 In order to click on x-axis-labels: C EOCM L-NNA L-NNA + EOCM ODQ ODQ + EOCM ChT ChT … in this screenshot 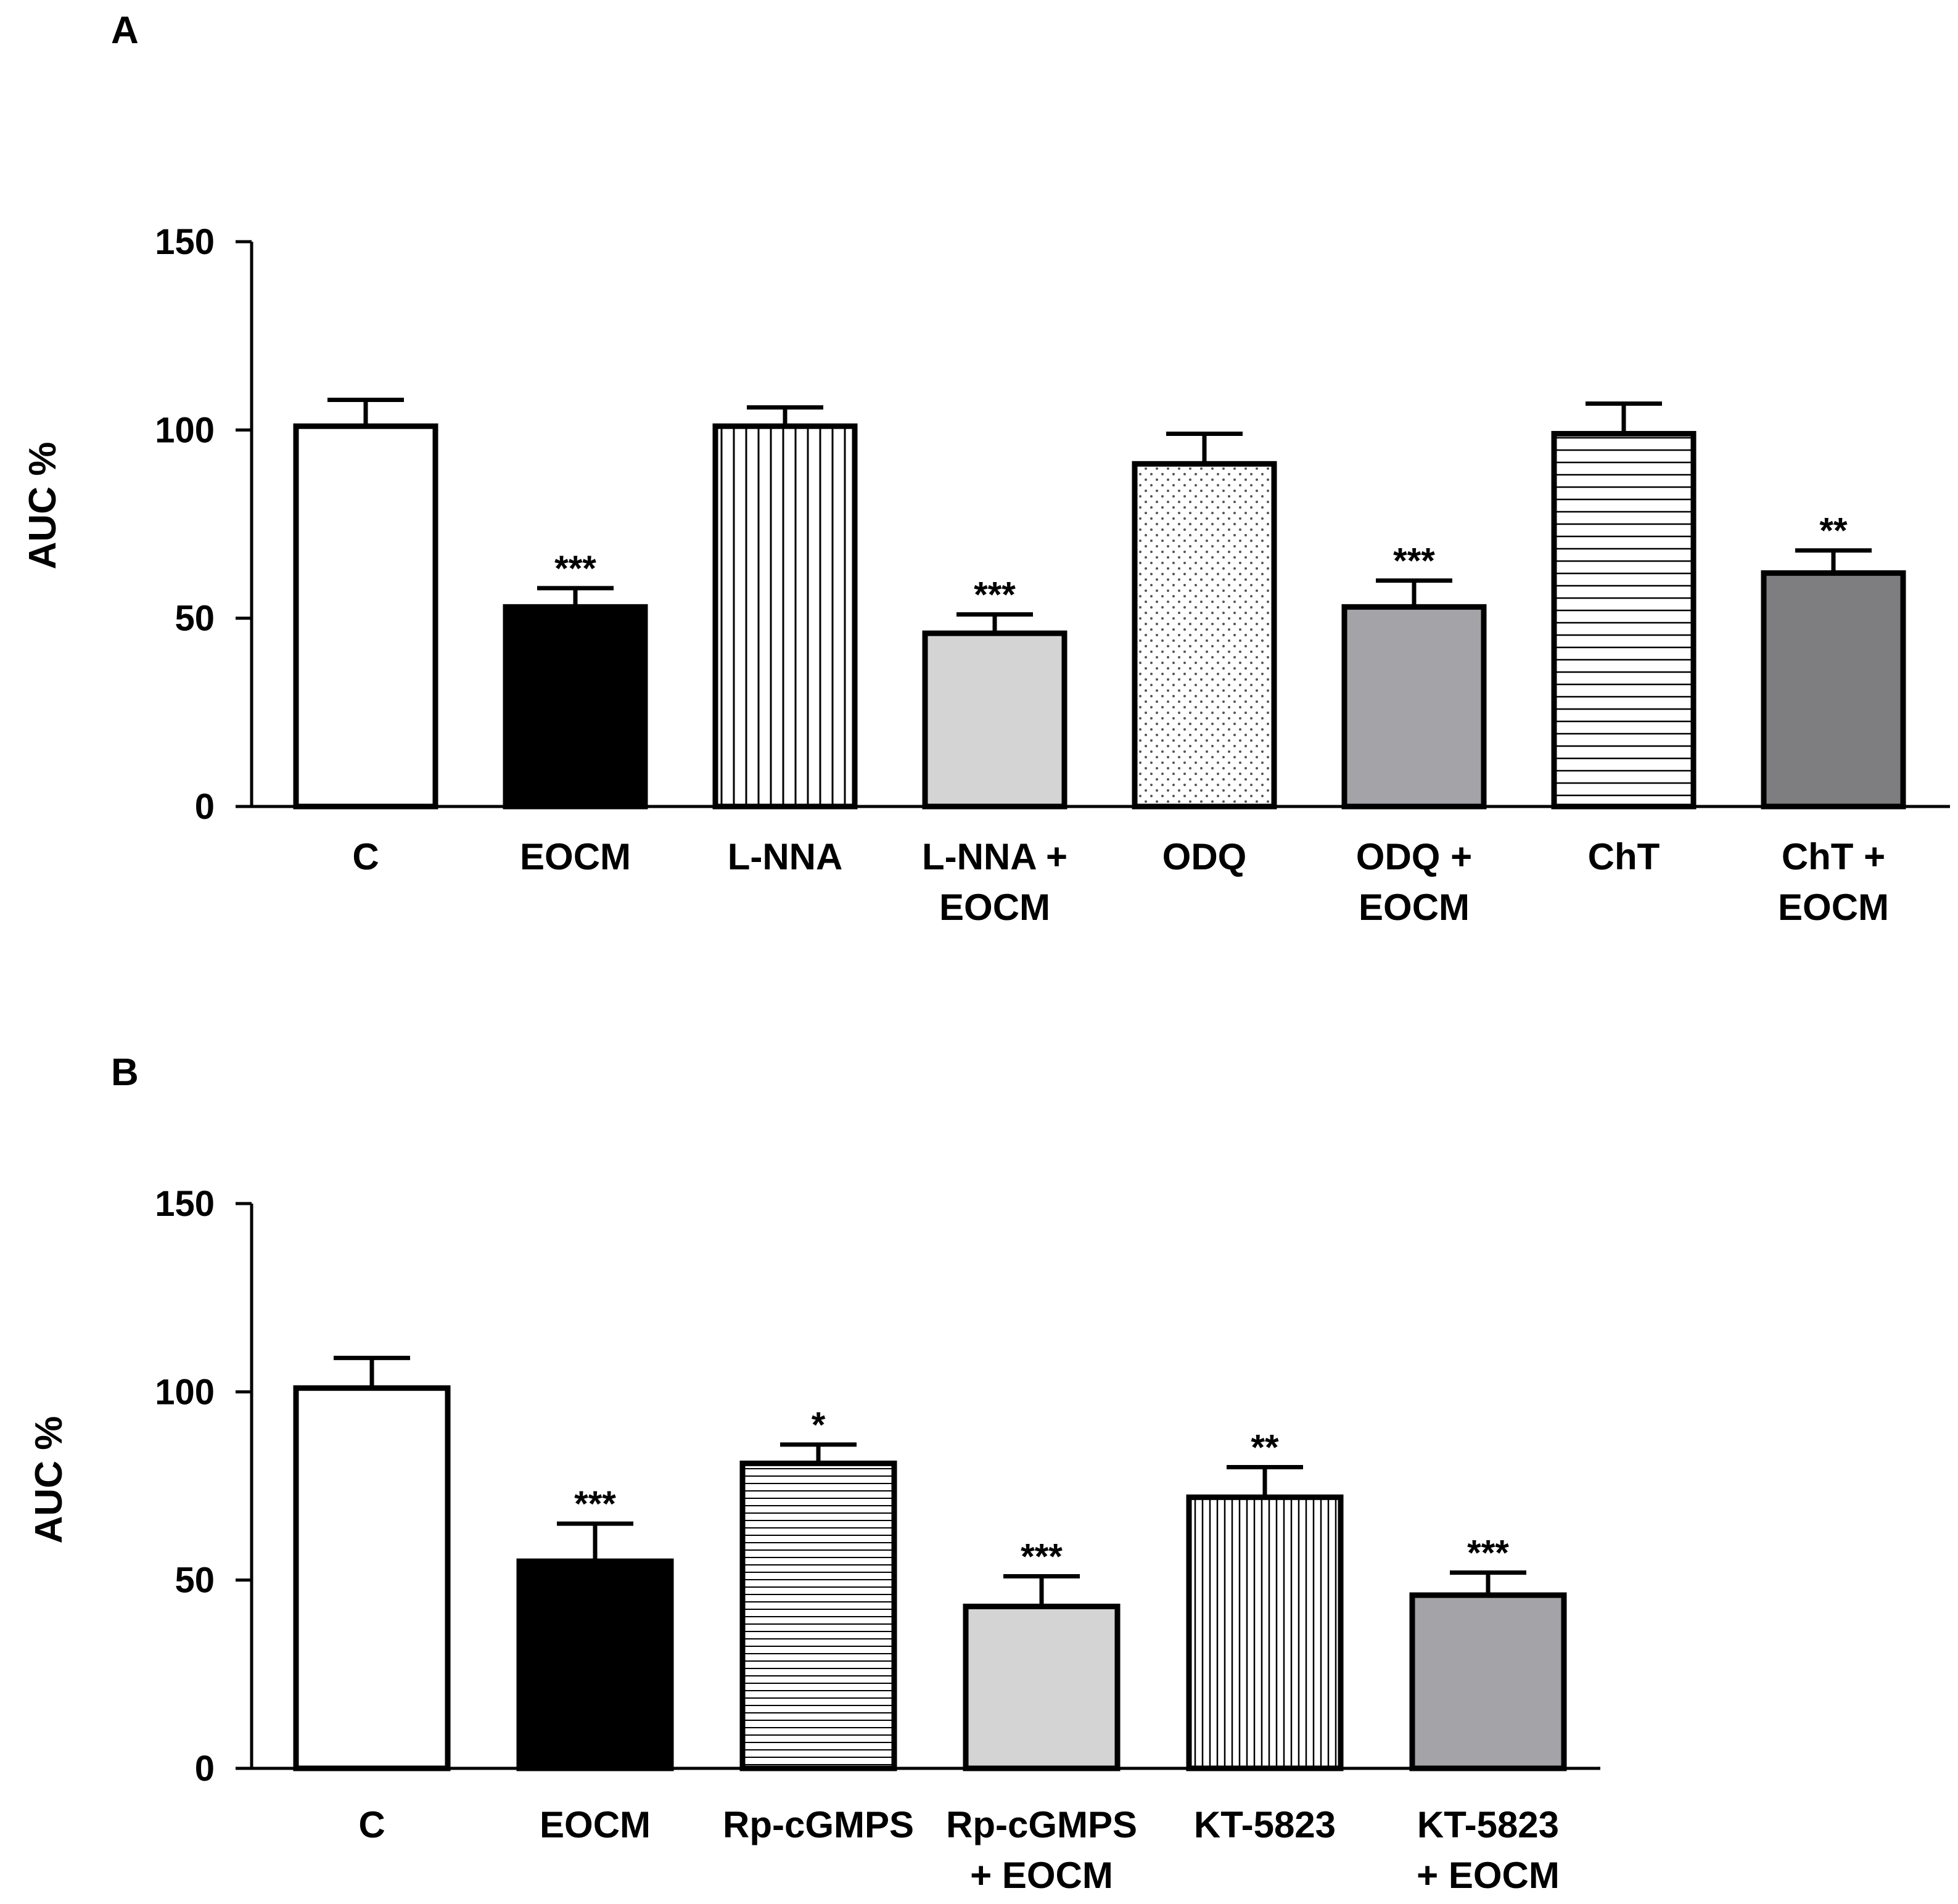, I will do `click(1120, 882)`.